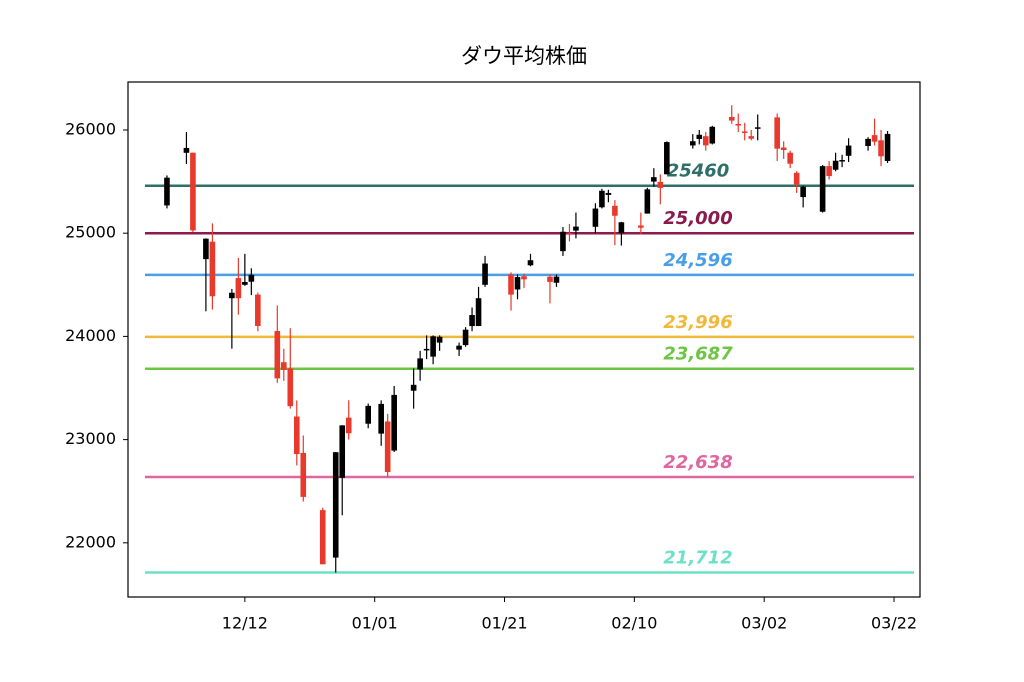 This screenshot has width=1024, height=682. What do you see at coordinates (90, 541) in the screenshot?
I see `y-tick-label: 22000` at bounding box center [90, 541].